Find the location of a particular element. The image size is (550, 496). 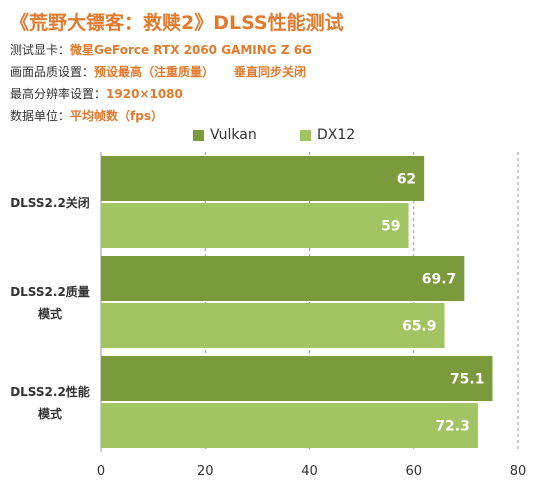

chart-legend: Vulkan DX12 is located at coordinates (275, 135).